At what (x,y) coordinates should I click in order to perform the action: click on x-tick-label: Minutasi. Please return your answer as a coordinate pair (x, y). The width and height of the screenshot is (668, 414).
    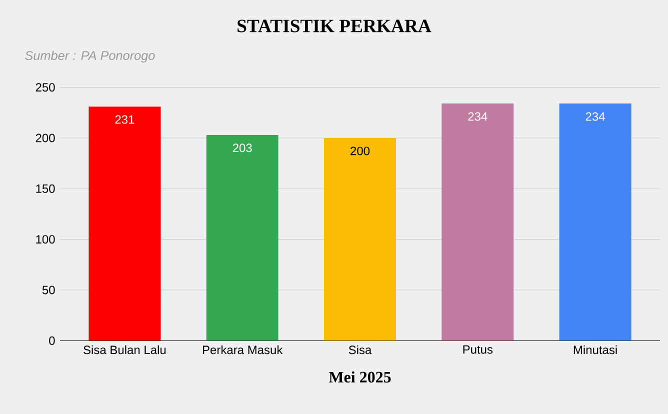
    Looking at the image, I should click on (595, 349).